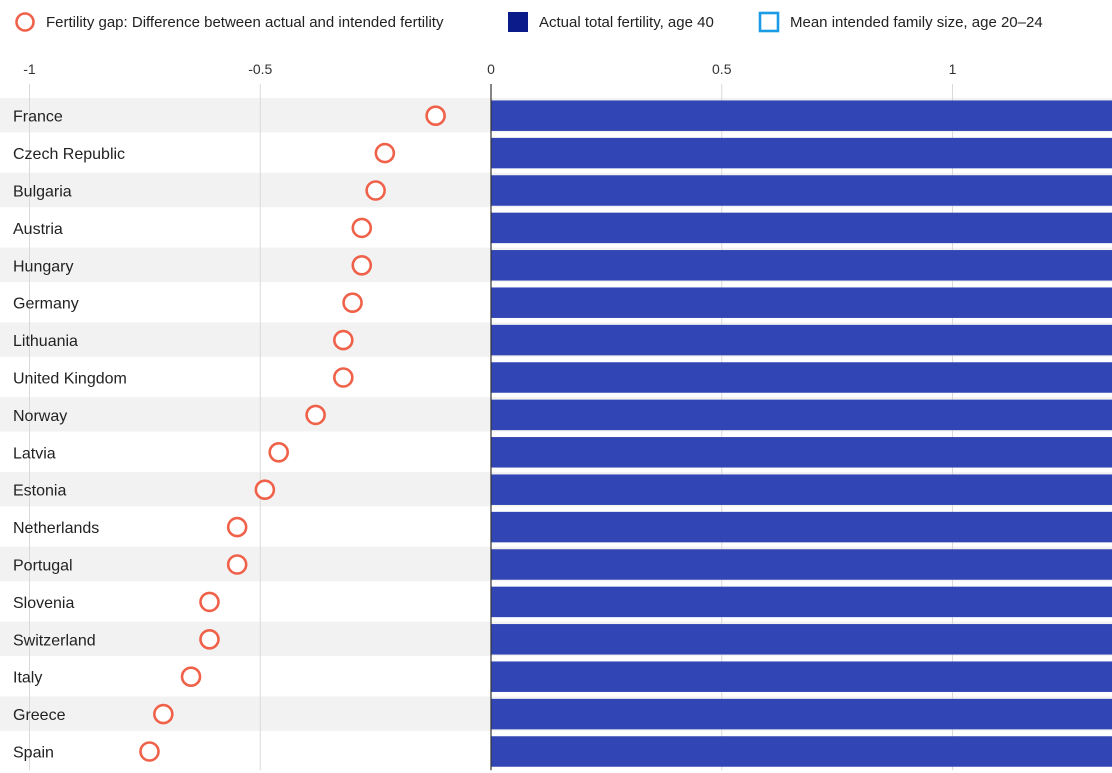 The height and width of the screenshot is (773, 1112). Describe the element at coordinates (25, 22) in the screenshot. I see `legend-circle-marker` at that location.